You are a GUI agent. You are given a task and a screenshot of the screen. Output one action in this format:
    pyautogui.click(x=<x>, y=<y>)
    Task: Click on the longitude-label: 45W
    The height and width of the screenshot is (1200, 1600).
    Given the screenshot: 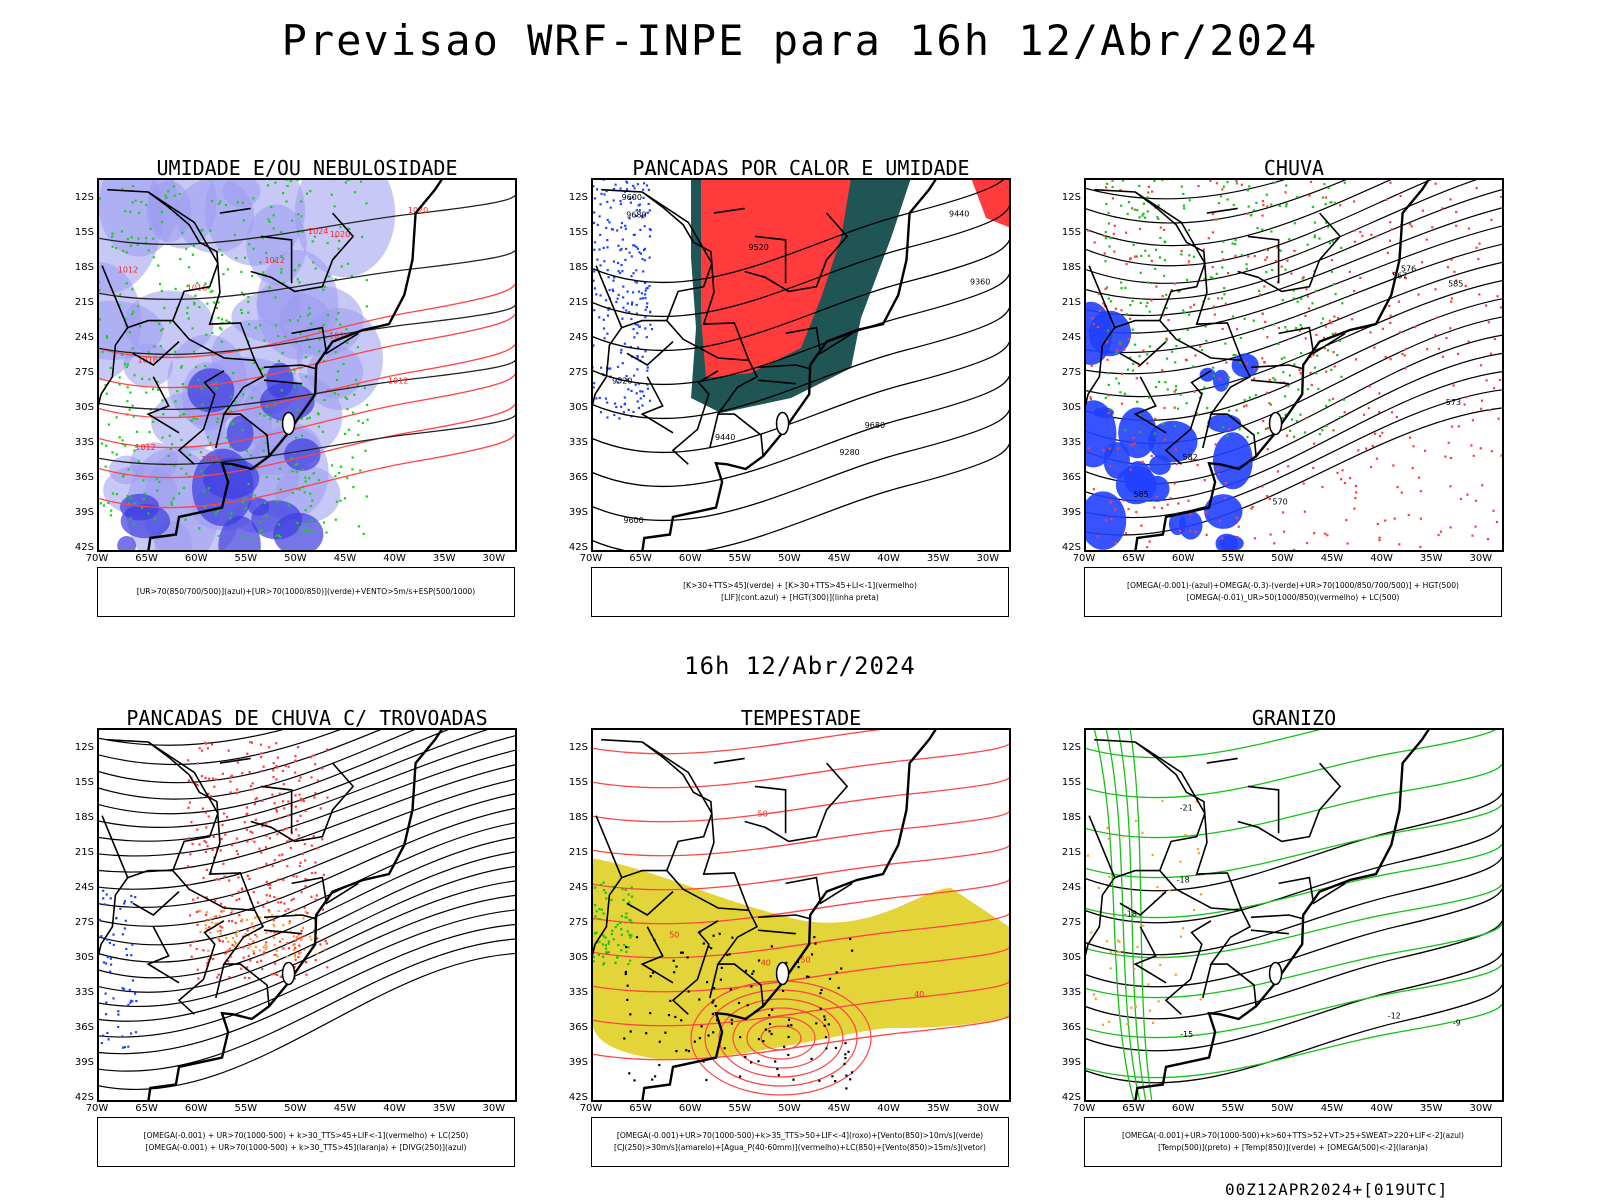 What is the action you would take?
    pyautogui.click(x=1332, y=558)
    